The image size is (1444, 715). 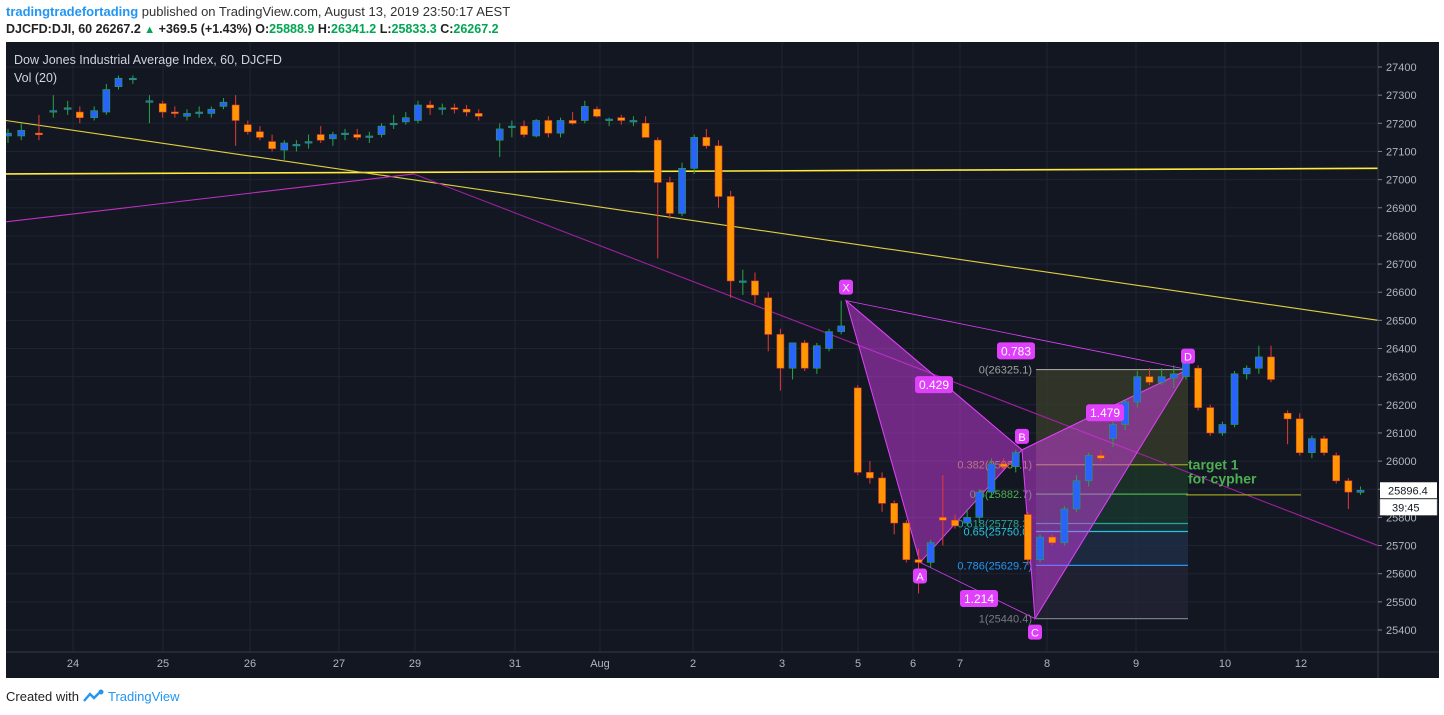 What do you see at coordinates (447, 29) in the screenshot?
I see `close-label: C:` at bounding box center [447, 29].